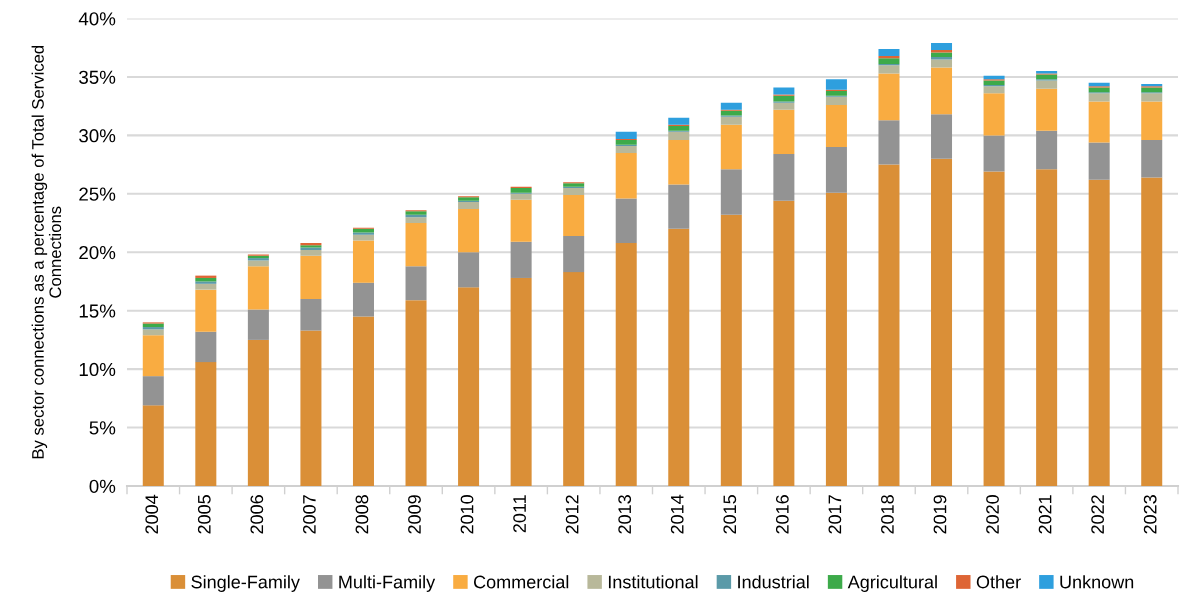  Describe the element at coordinates (152, 514) in the screenshot. I see `x-tick-label: 2004` at that location.